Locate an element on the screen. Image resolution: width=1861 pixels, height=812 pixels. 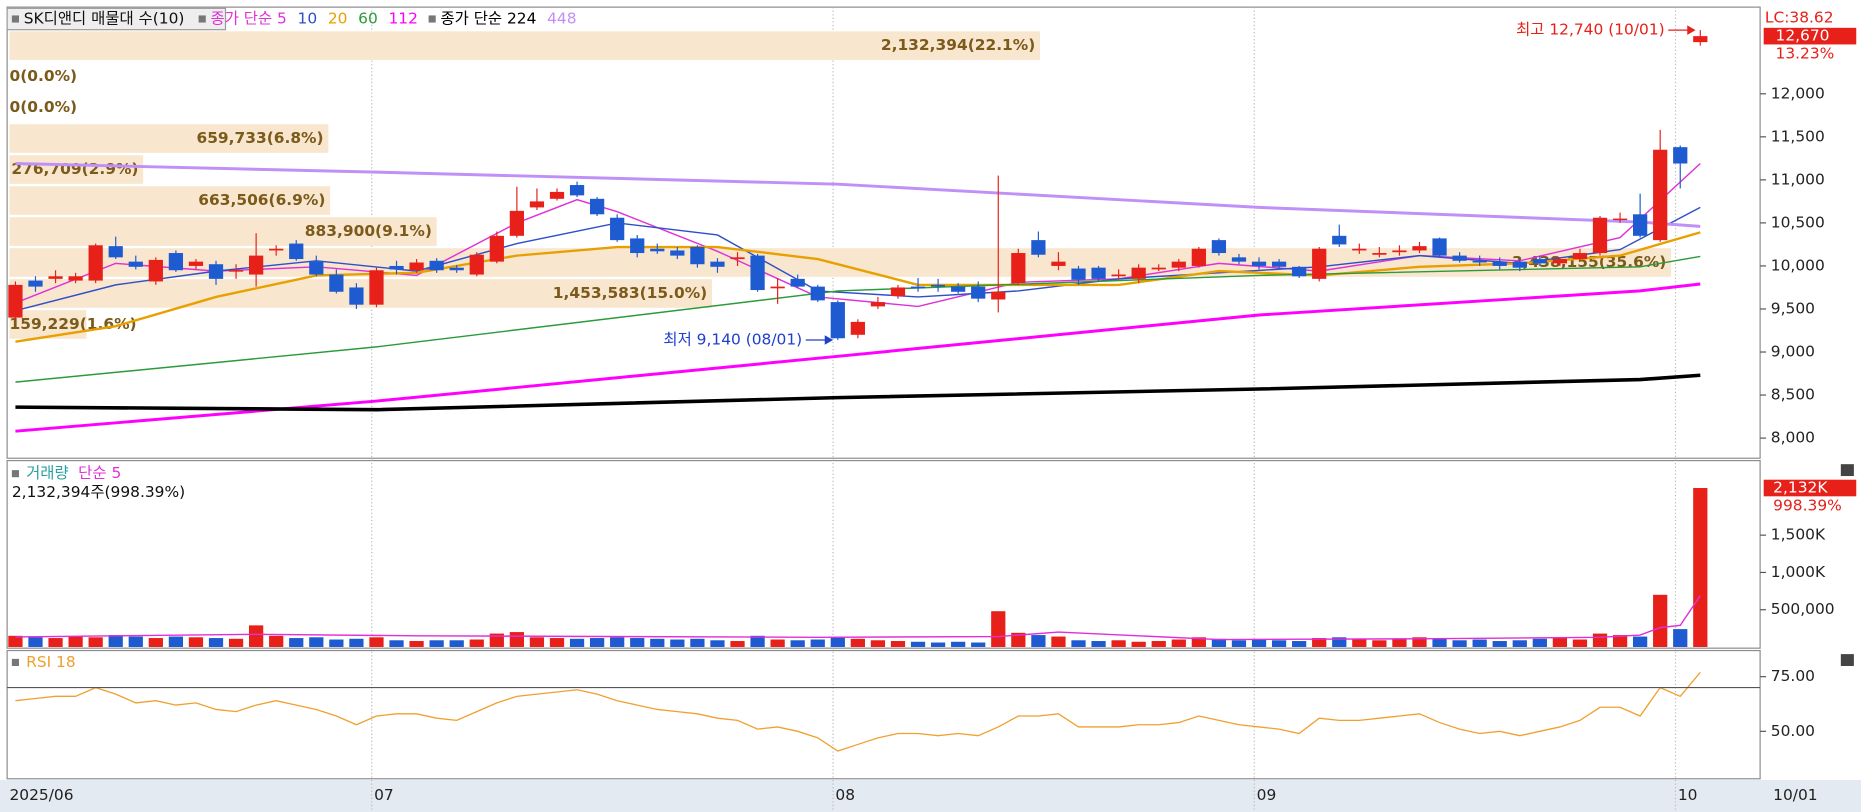
y-tick-label: 1,500K is located at coordinates (1798, 535).